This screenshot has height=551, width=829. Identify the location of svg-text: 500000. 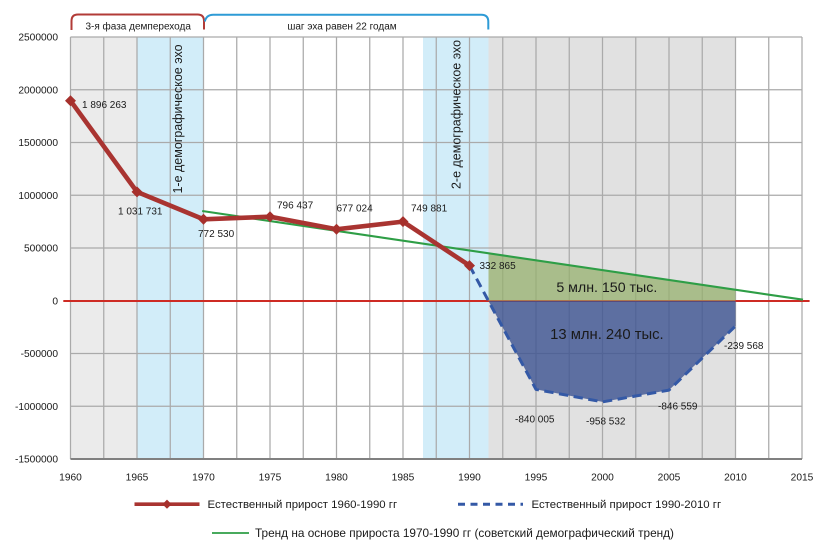
(41, 249).